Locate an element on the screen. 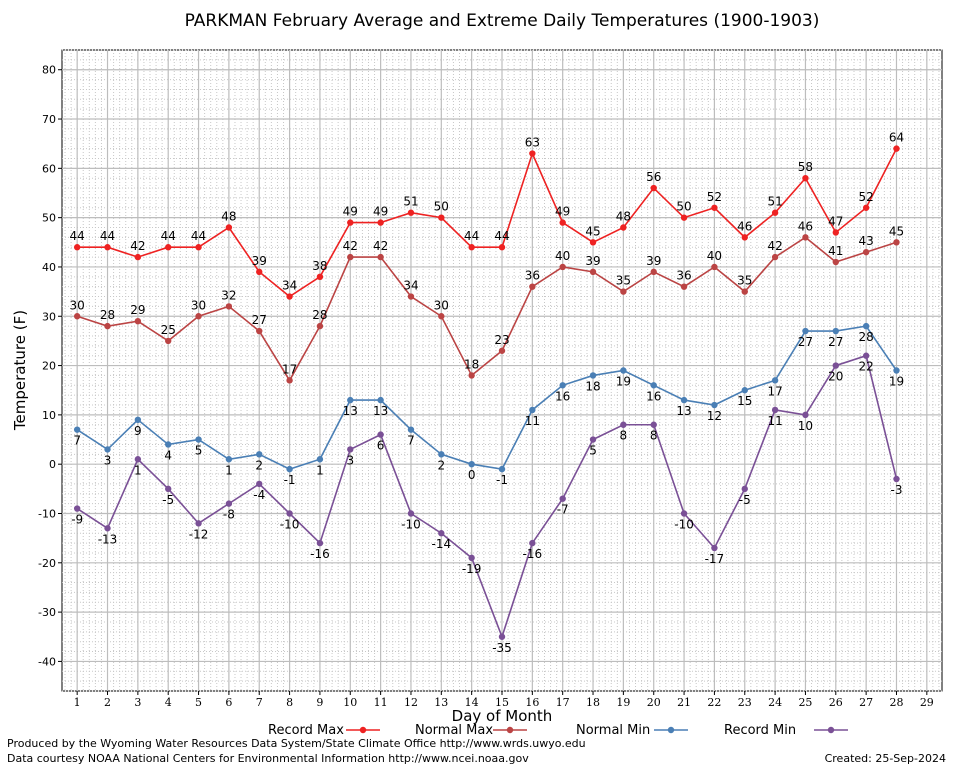  legend-label-record-max: Record Max is located at coordinates (306, 730).